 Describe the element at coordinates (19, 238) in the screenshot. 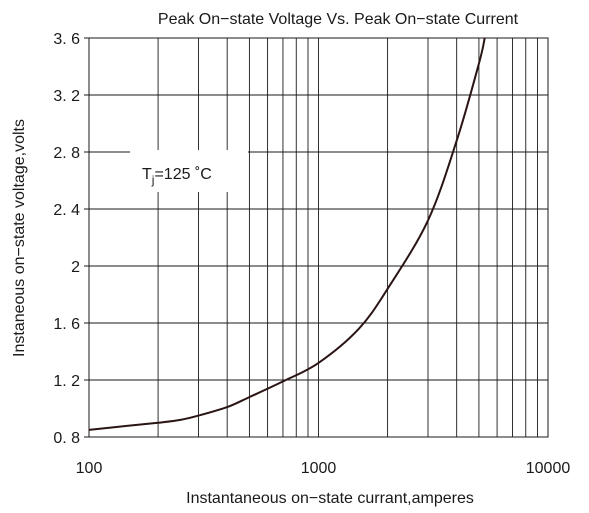

I see `y-axis-label: Instaneous on−state voltage,volts` at that location.